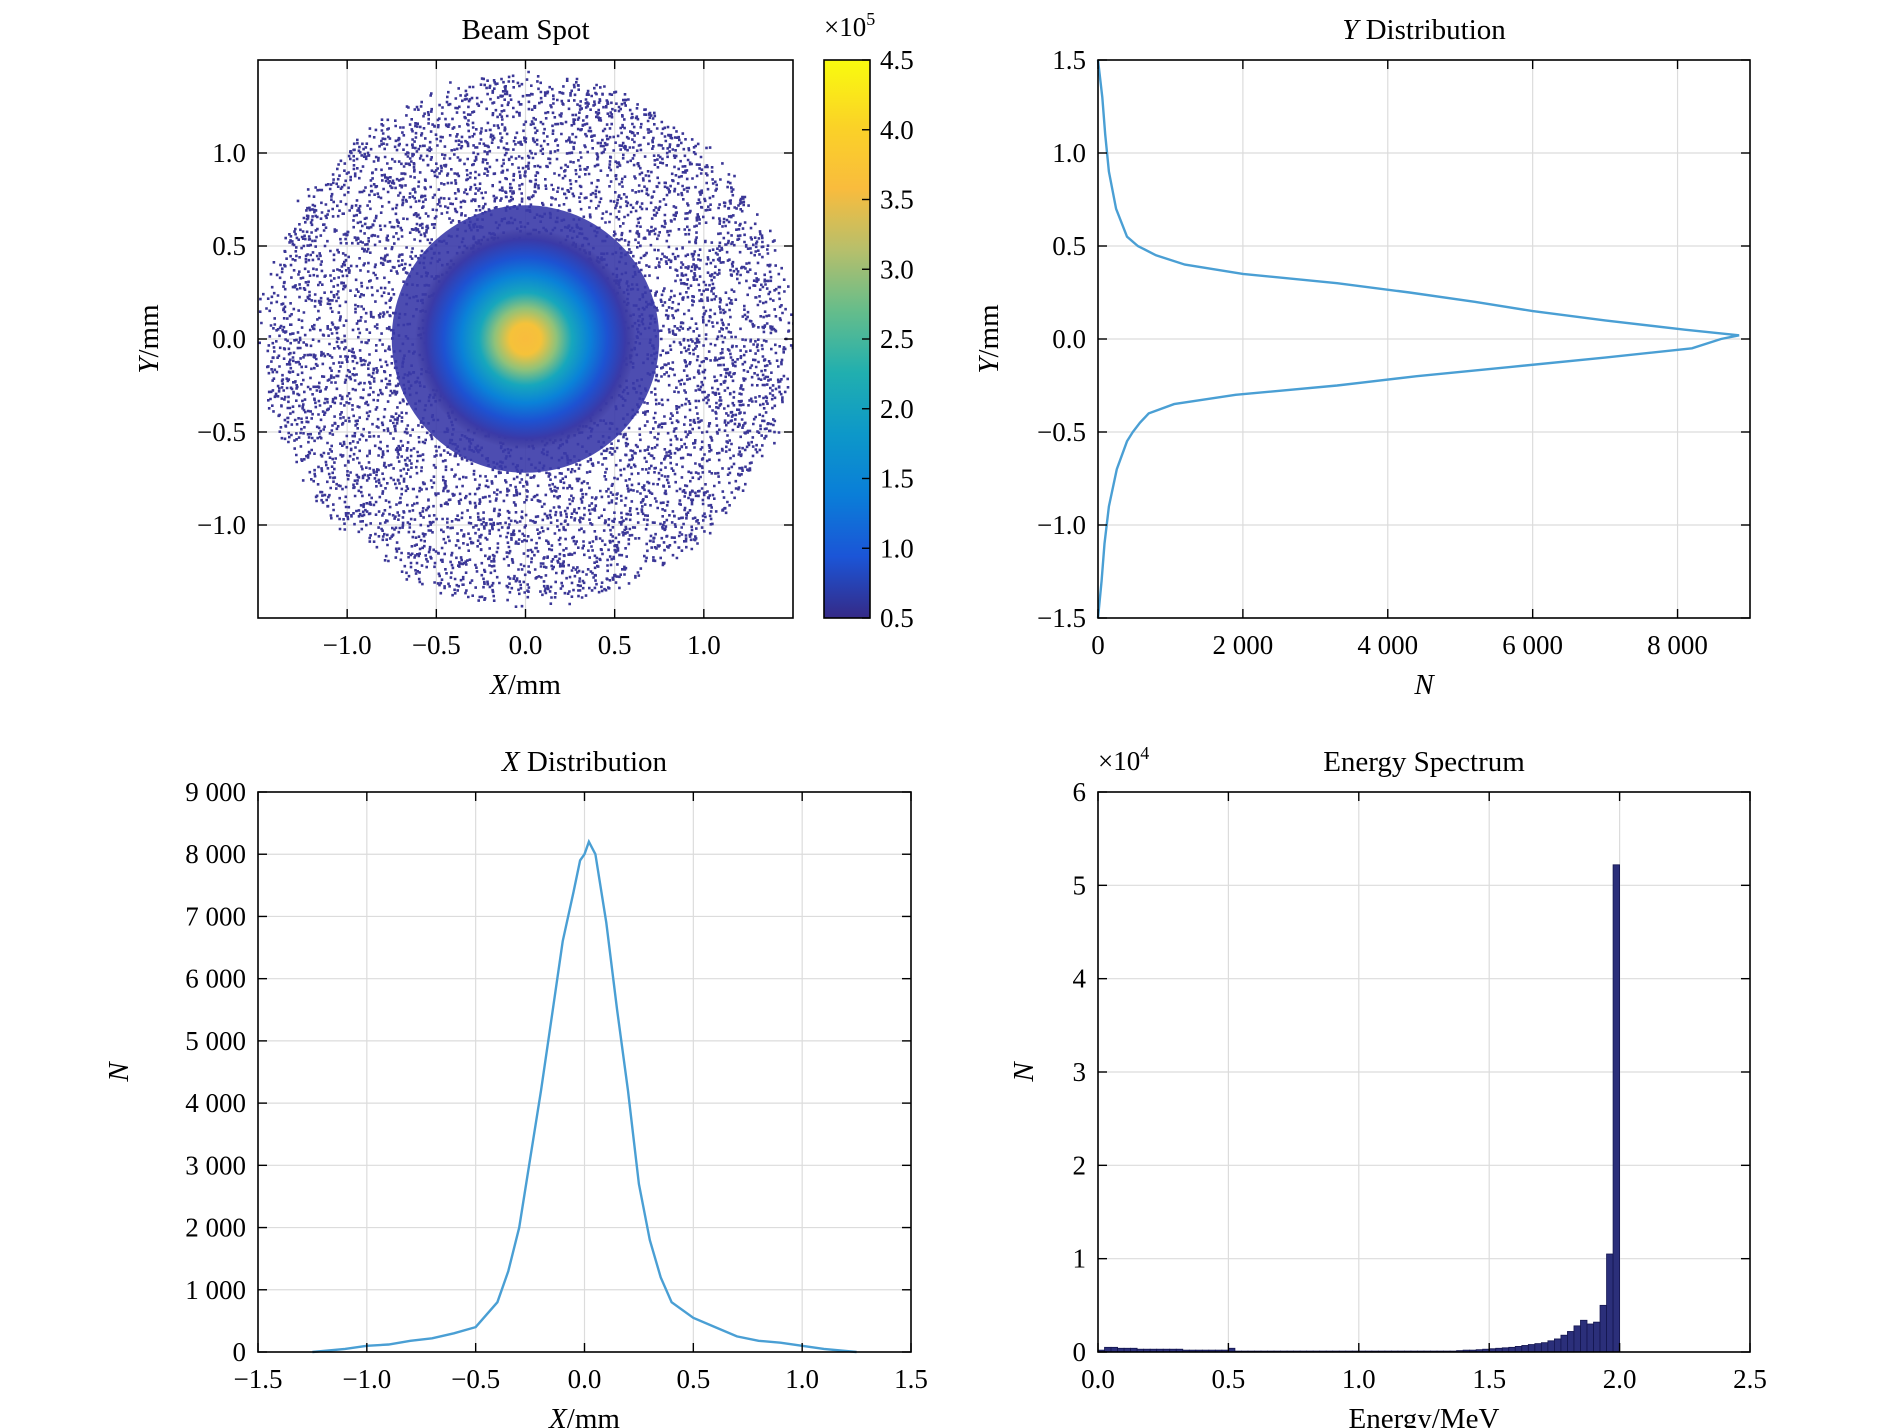 This screenshot has height=1428, width=1890. What do you see at coordinates (215, 1041) in the screenshot?
I see `y-tick-label: 5 000` at bounding box center [215, 1041].